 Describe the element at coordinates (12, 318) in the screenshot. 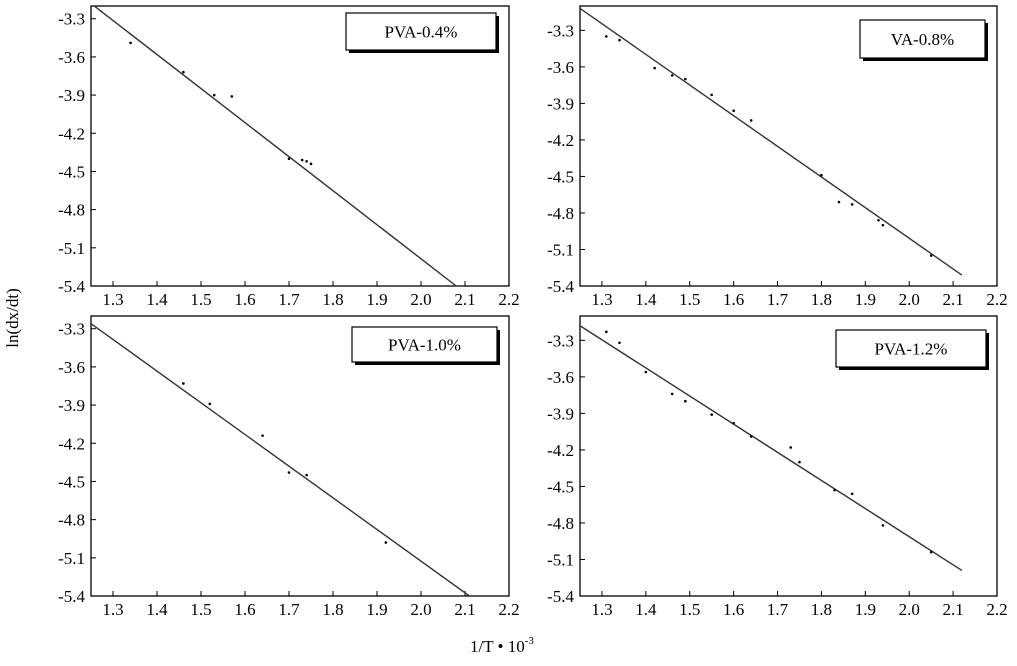

I see `y-axis-title: ln(dx/dt)` at that location.